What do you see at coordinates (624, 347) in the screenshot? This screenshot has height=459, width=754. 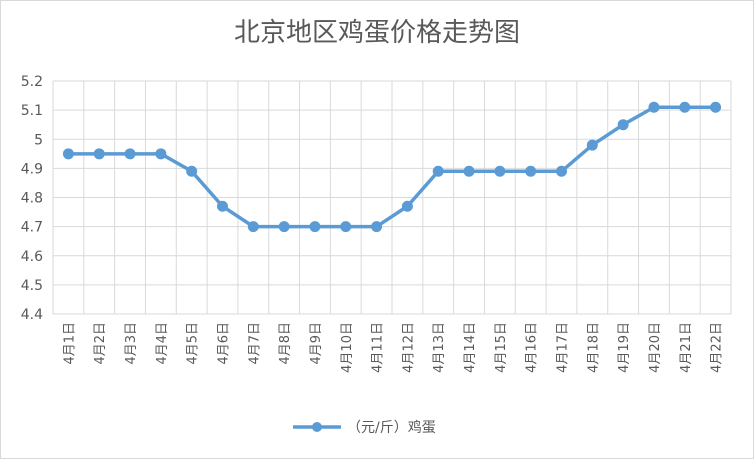 I see `x-tick-label: 4月19日` at bounding box center [624, 347].